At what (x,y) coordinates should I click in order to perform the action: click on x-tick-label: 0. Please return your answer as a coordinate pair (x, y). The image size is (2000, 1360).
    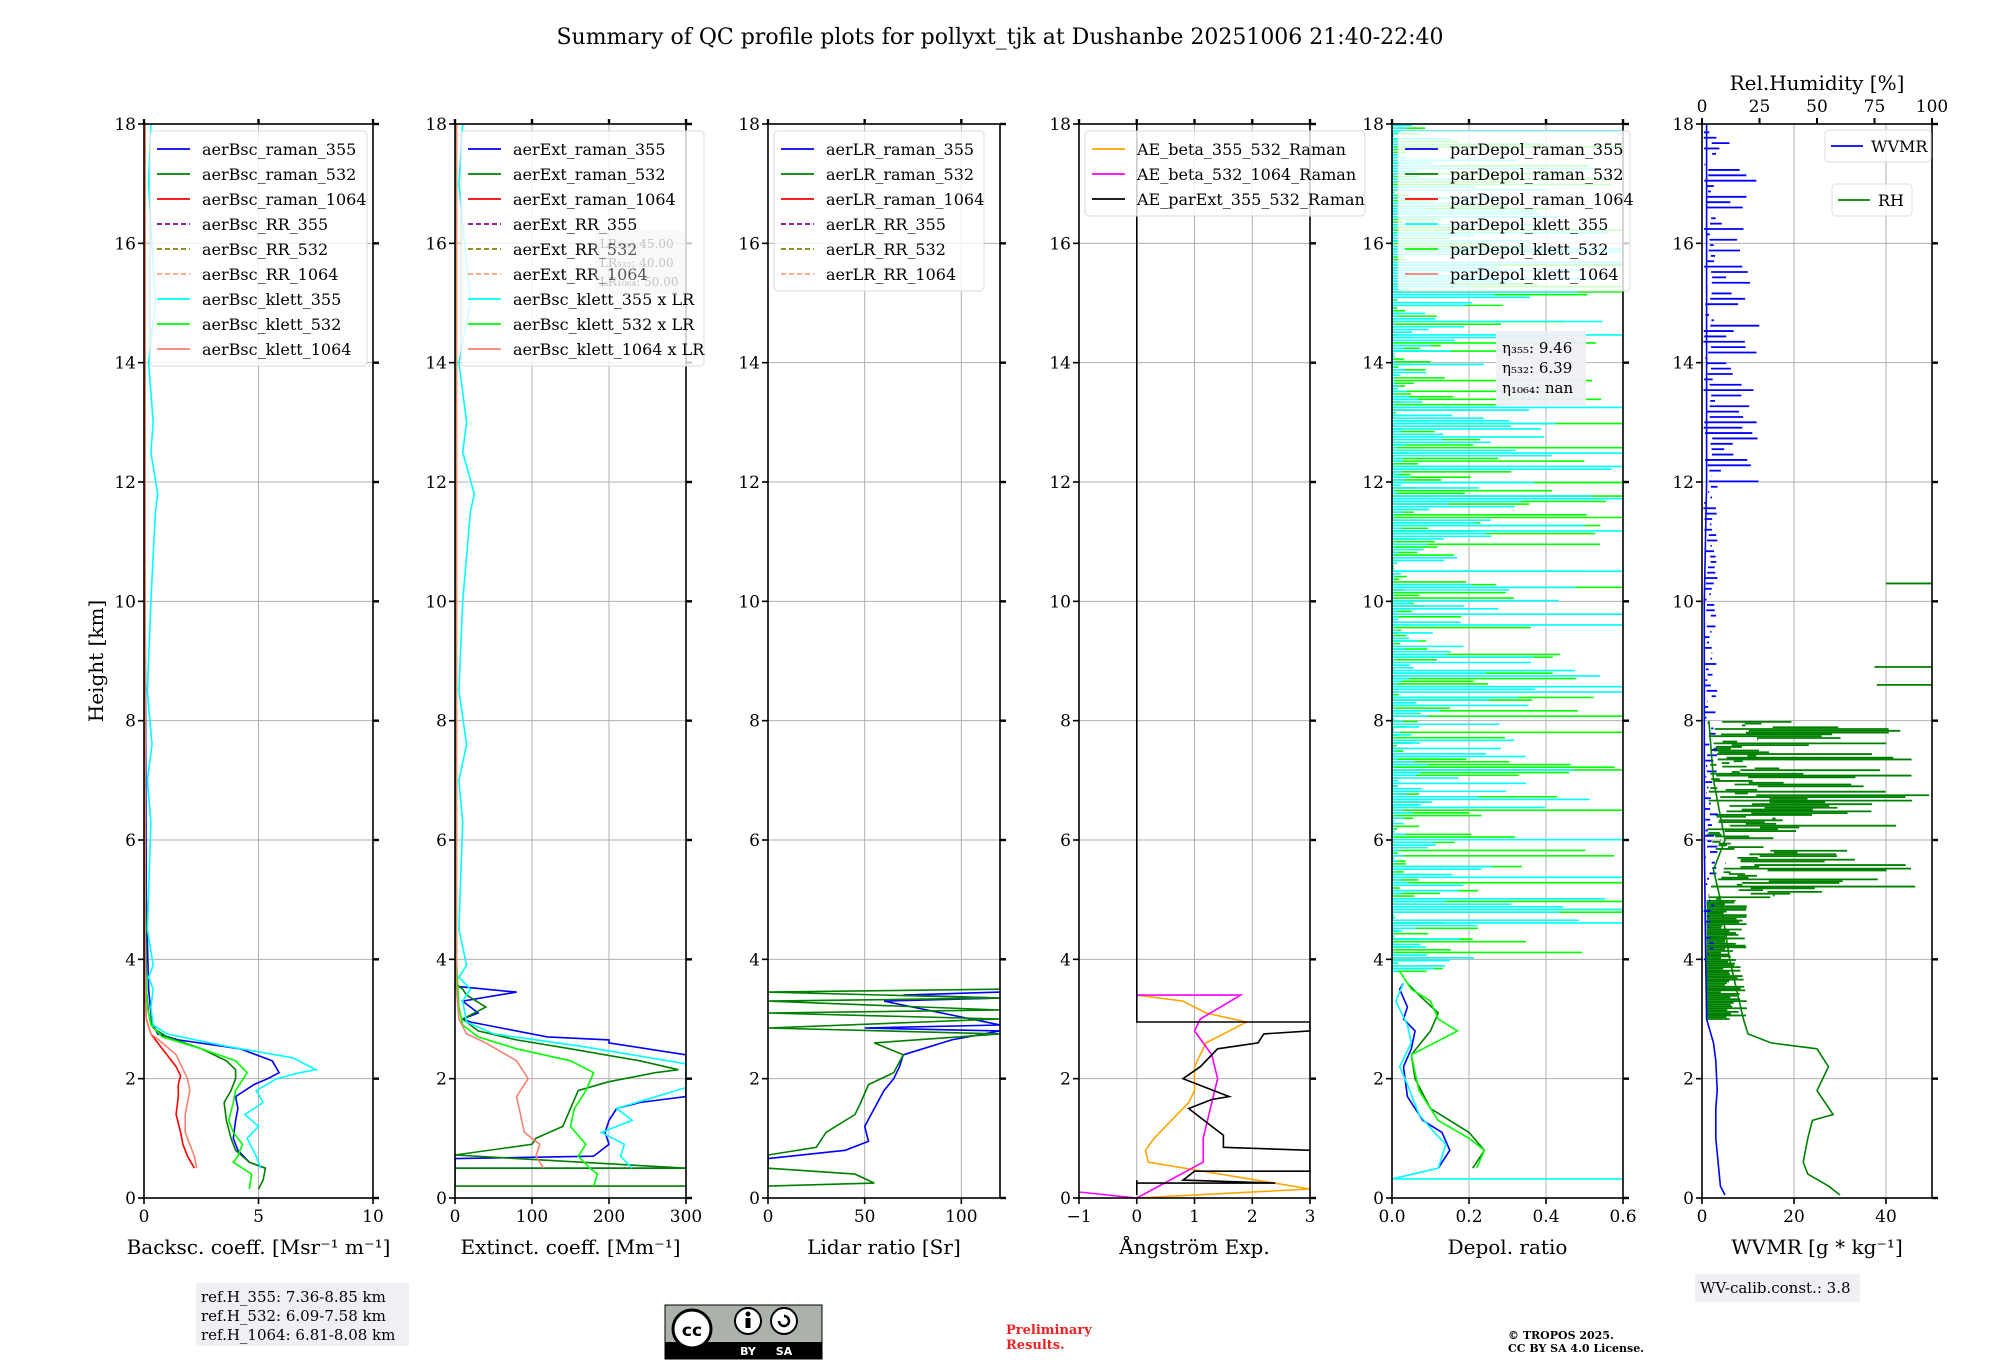
    Looking at the image, I should click on (1136, 1217).